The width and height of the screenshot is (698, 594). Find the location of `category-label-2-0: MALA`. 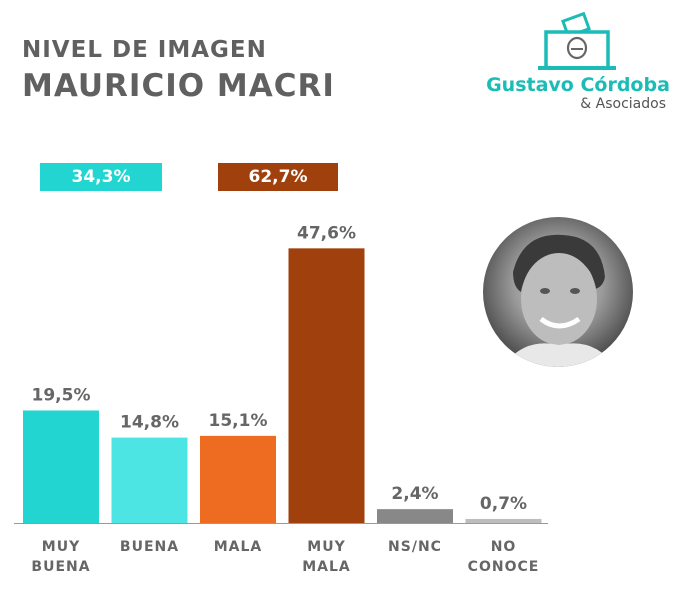

category-label-2-0: MALA is located at coordinates (238, 547).